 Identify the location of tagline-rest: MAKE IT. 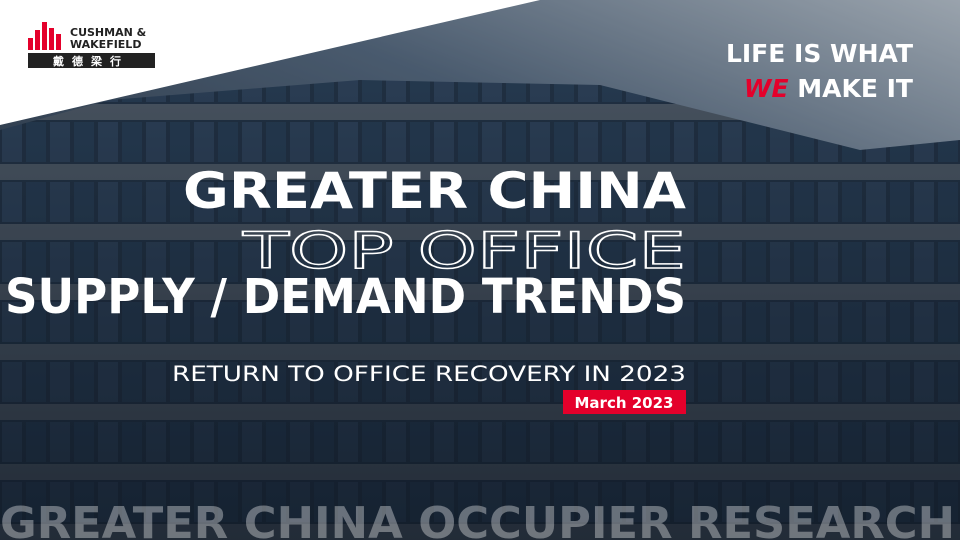
(855, 88).